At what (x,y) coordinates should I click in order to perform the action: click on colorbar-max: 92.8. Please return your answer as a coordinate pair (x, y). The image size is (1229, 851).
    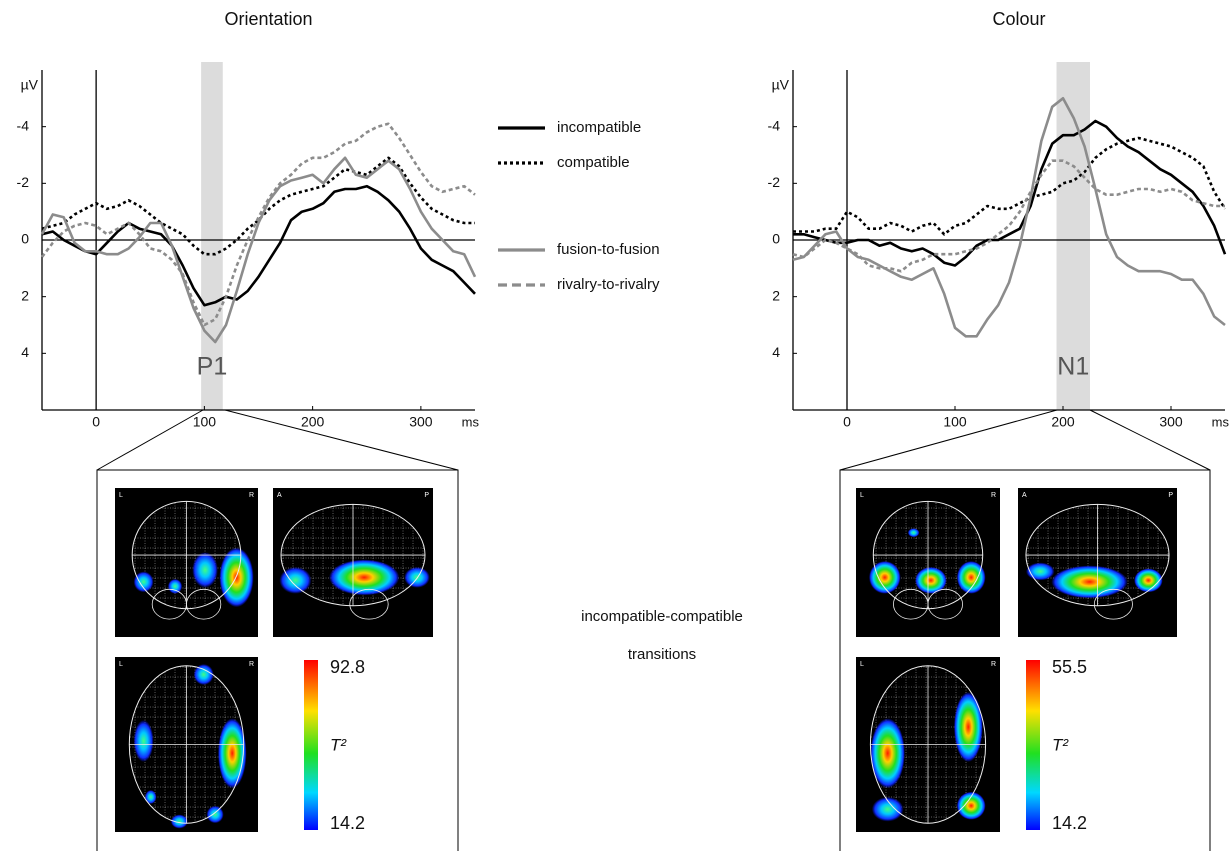
    Looking at the image, I should click on (347, 667).